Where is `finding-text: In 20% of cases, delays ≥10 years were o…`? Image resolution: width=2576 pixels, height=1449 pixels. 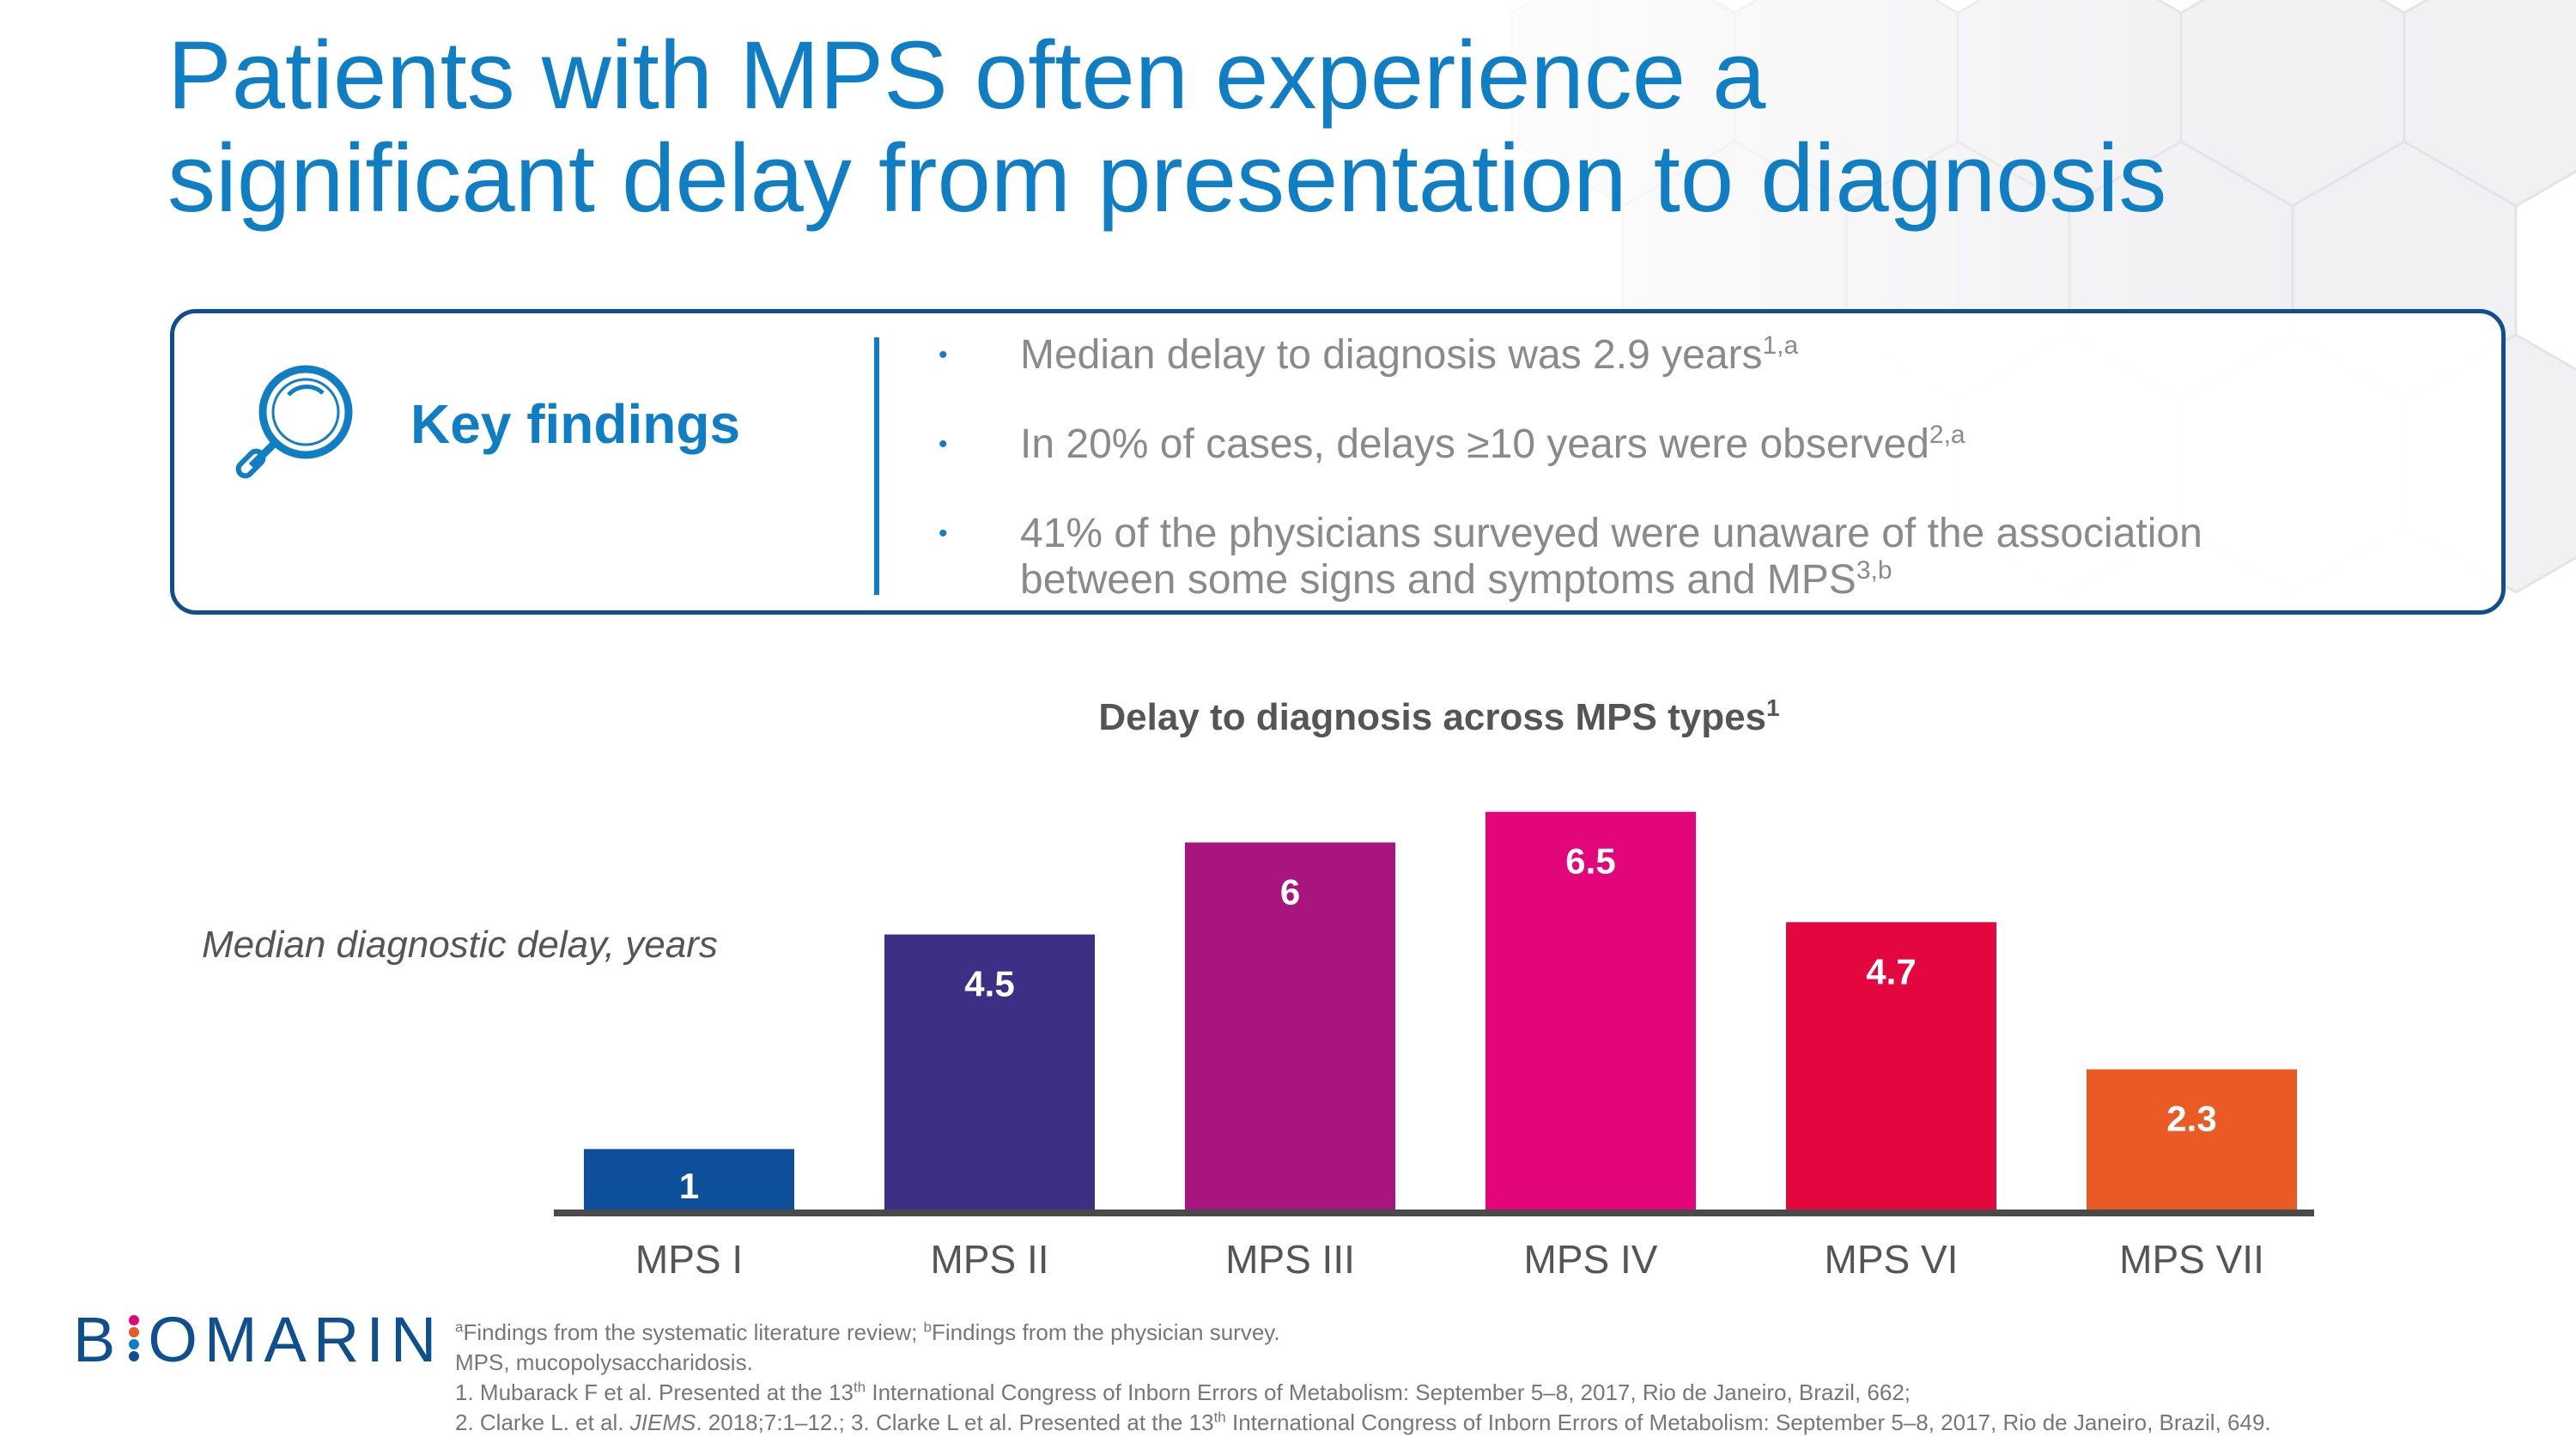
finding-text: In 20% of cases, delays ≥10 years were o… is located at coordinates (1474, 444).